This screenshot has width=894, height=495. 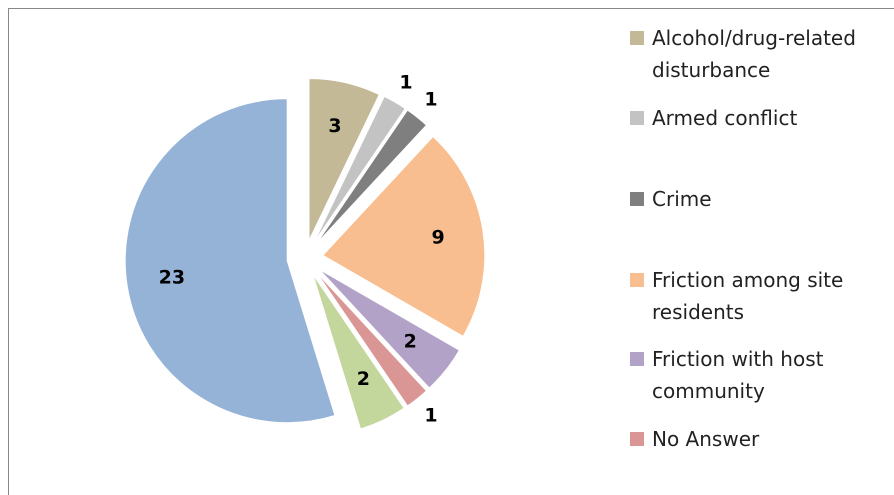 I want to click on legend-item: Alcohol/drug-related disturbance, so click(x=750, y=54).